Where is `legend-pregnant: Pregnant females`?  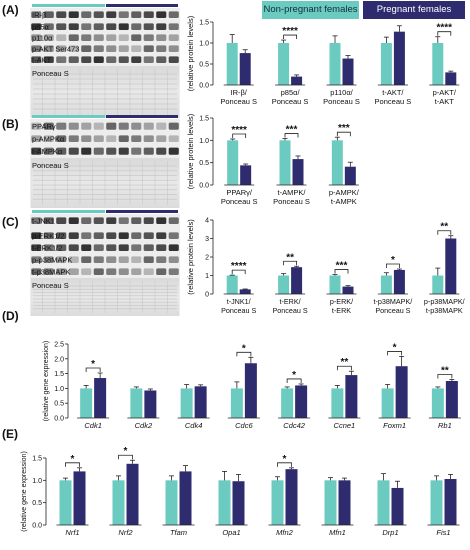 legend-pregnant: Pregnant females is located at coordinates (414, 10).